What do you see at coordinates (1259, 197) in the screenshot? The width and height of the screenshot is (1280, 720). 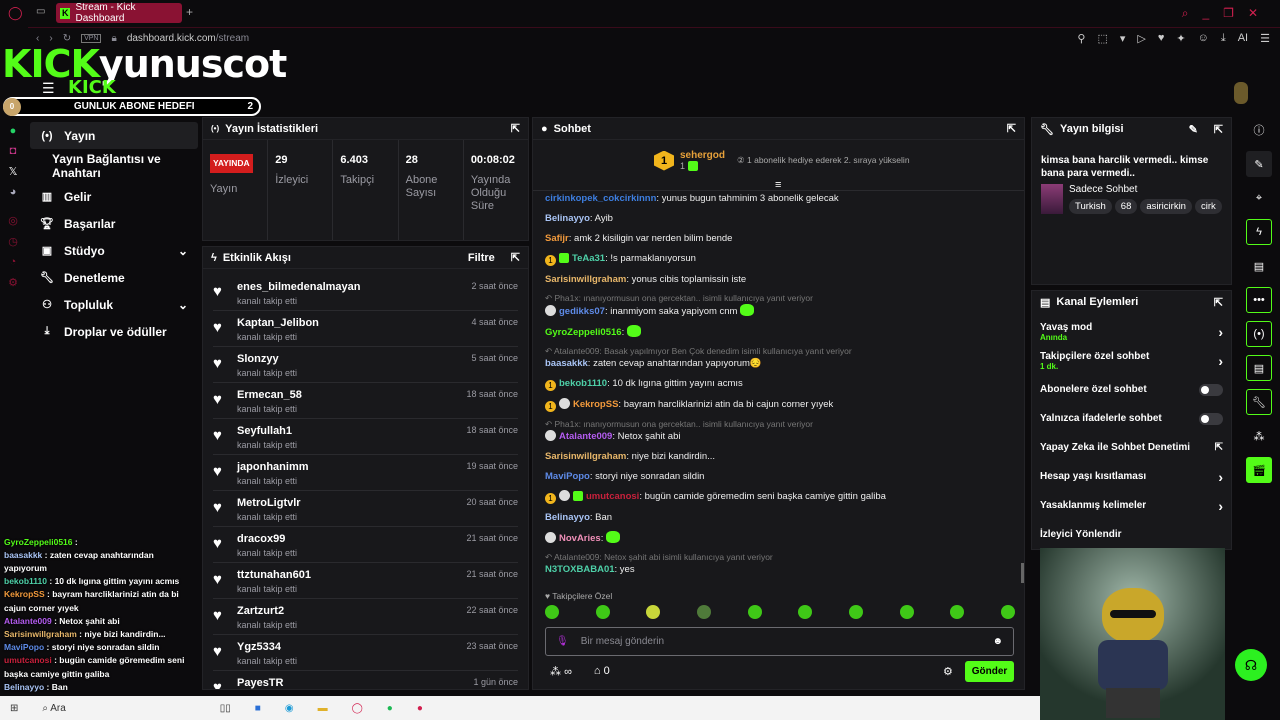 I see `focus-icon: ⌖` at bounding box center [1259, 197].